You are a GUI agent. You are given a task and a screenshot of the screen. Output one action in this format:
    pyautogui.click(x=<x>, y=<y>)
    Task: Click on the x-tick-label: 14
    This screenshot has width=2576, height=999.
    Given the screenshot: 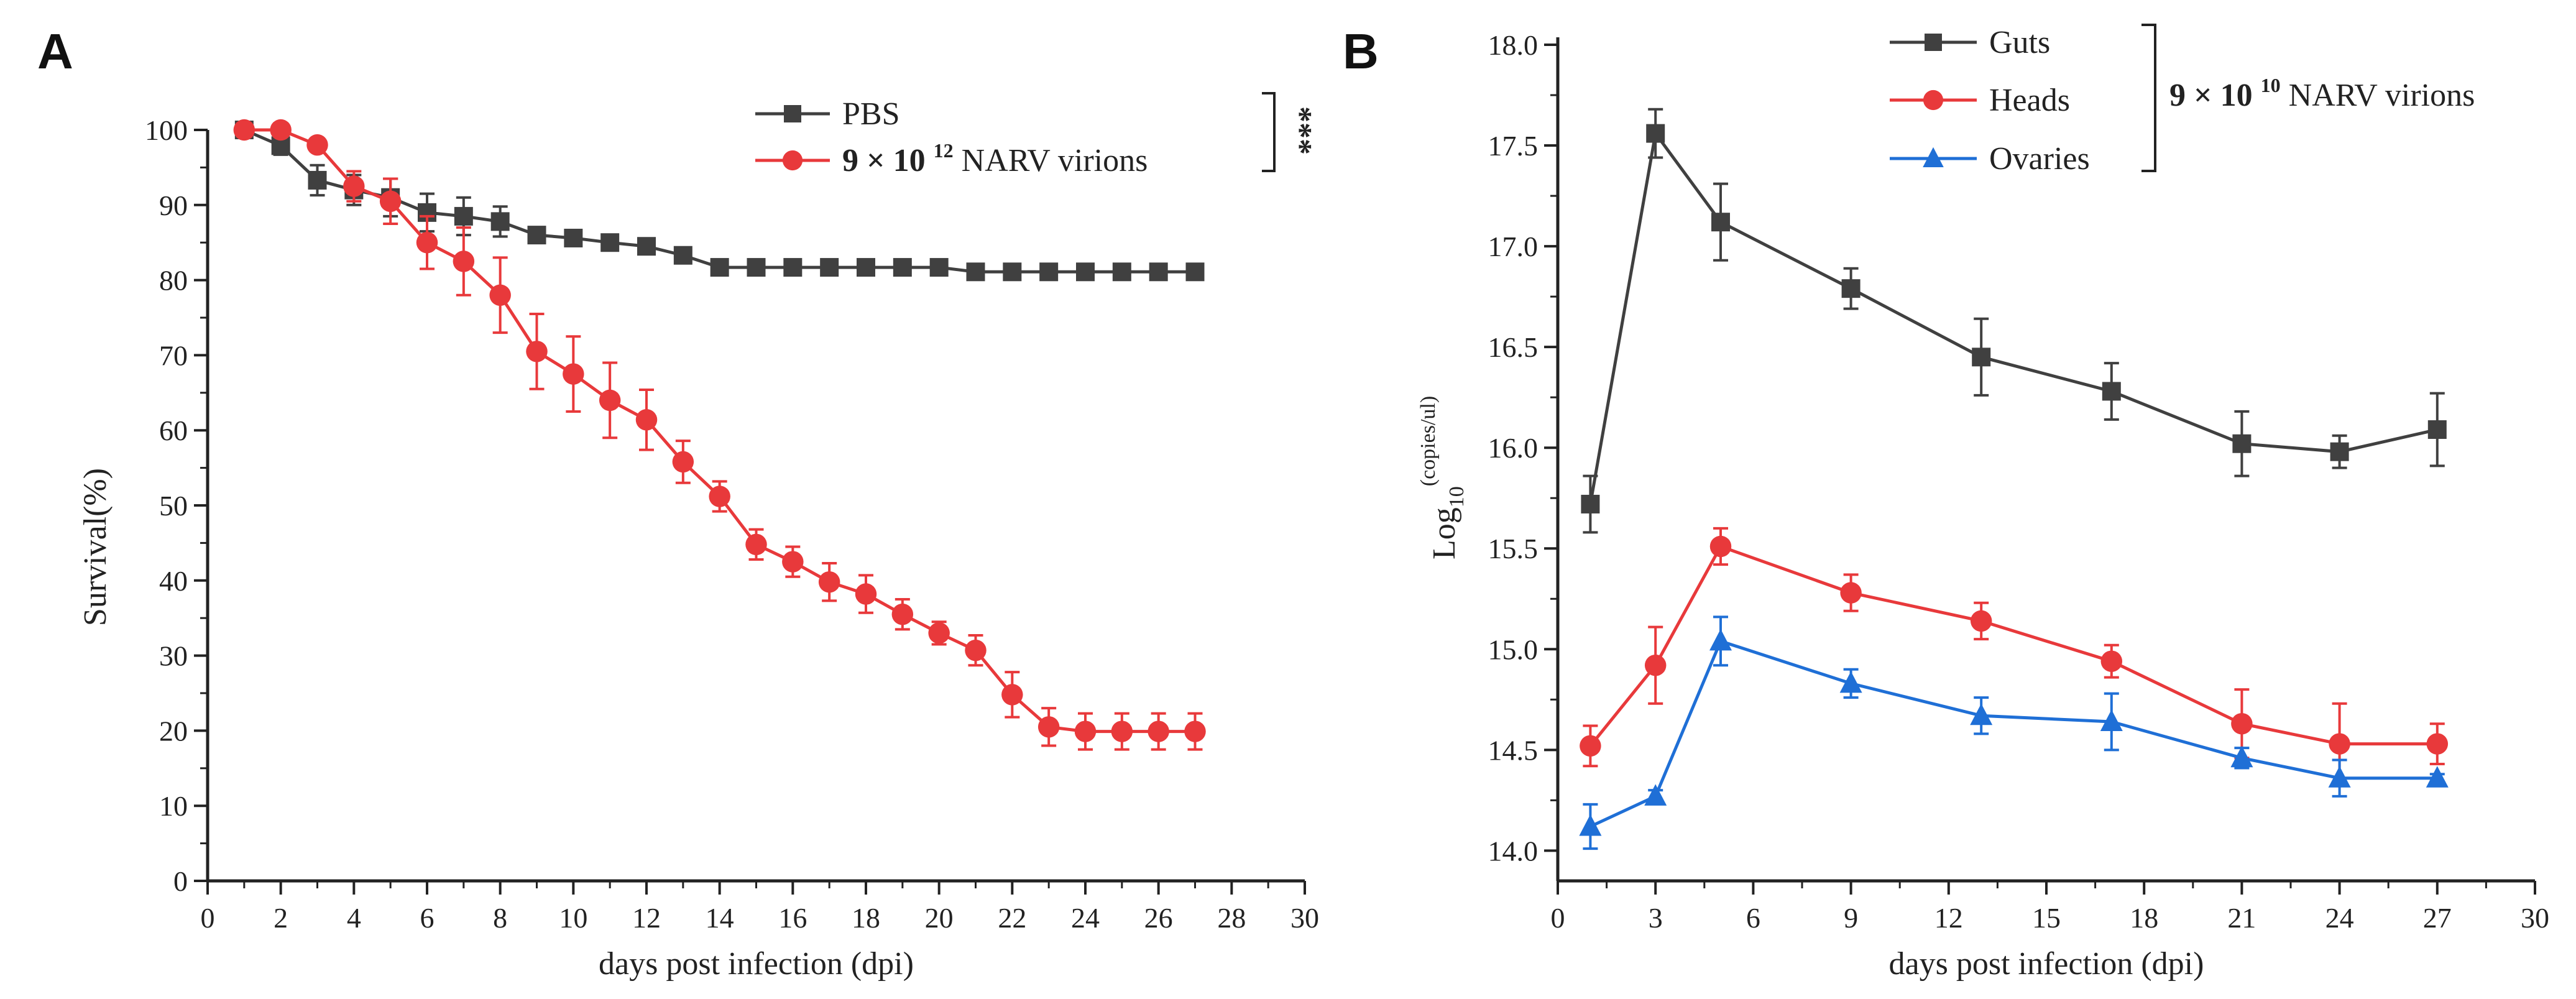 What is the action you would take?
    pyautogui.click(x=720, y=918)
    